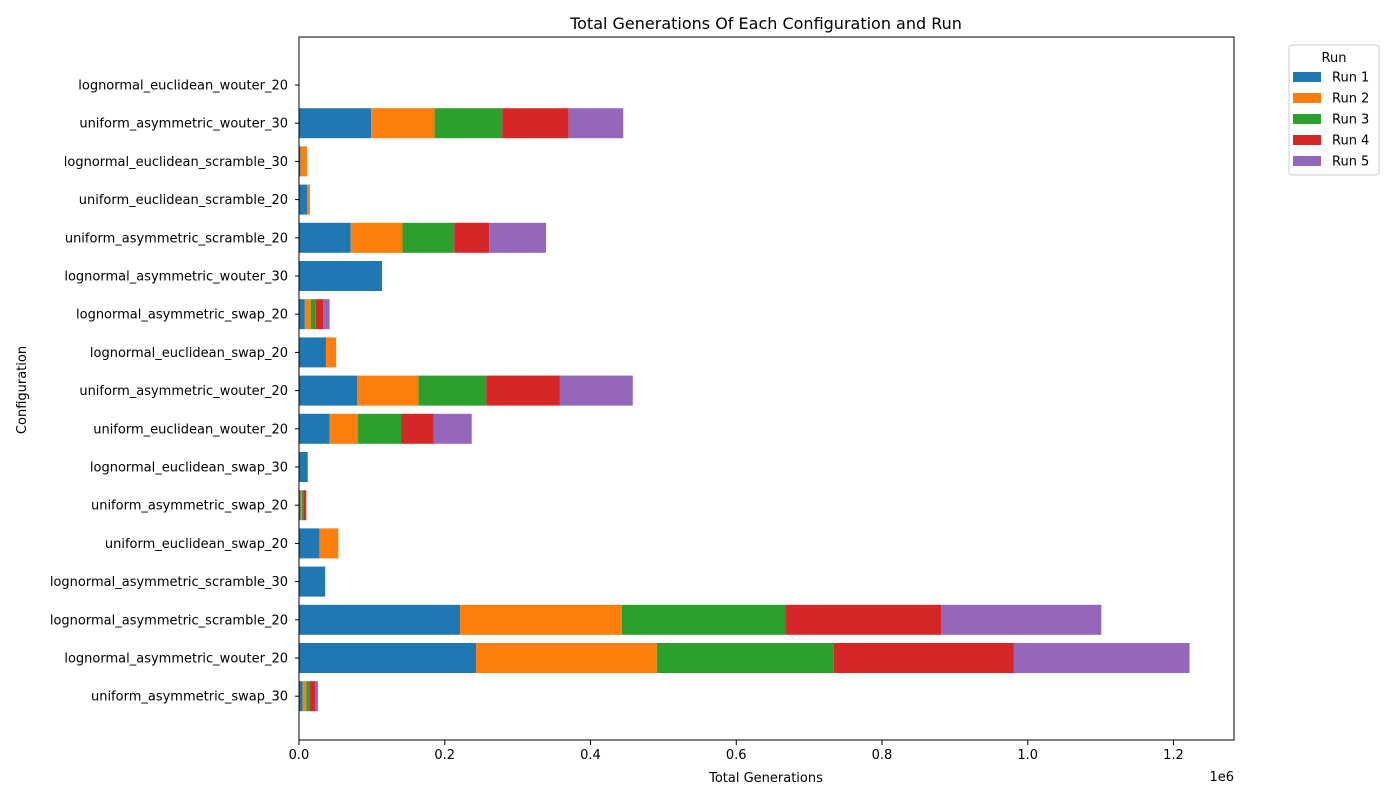 Image resolution: width=1400 pixels, height=800 pixels. Describe the element at coordinates (176, 659) in the screenshot. I see `y-tick-label: lognormal_asymmetric_wouter_20` at that location.